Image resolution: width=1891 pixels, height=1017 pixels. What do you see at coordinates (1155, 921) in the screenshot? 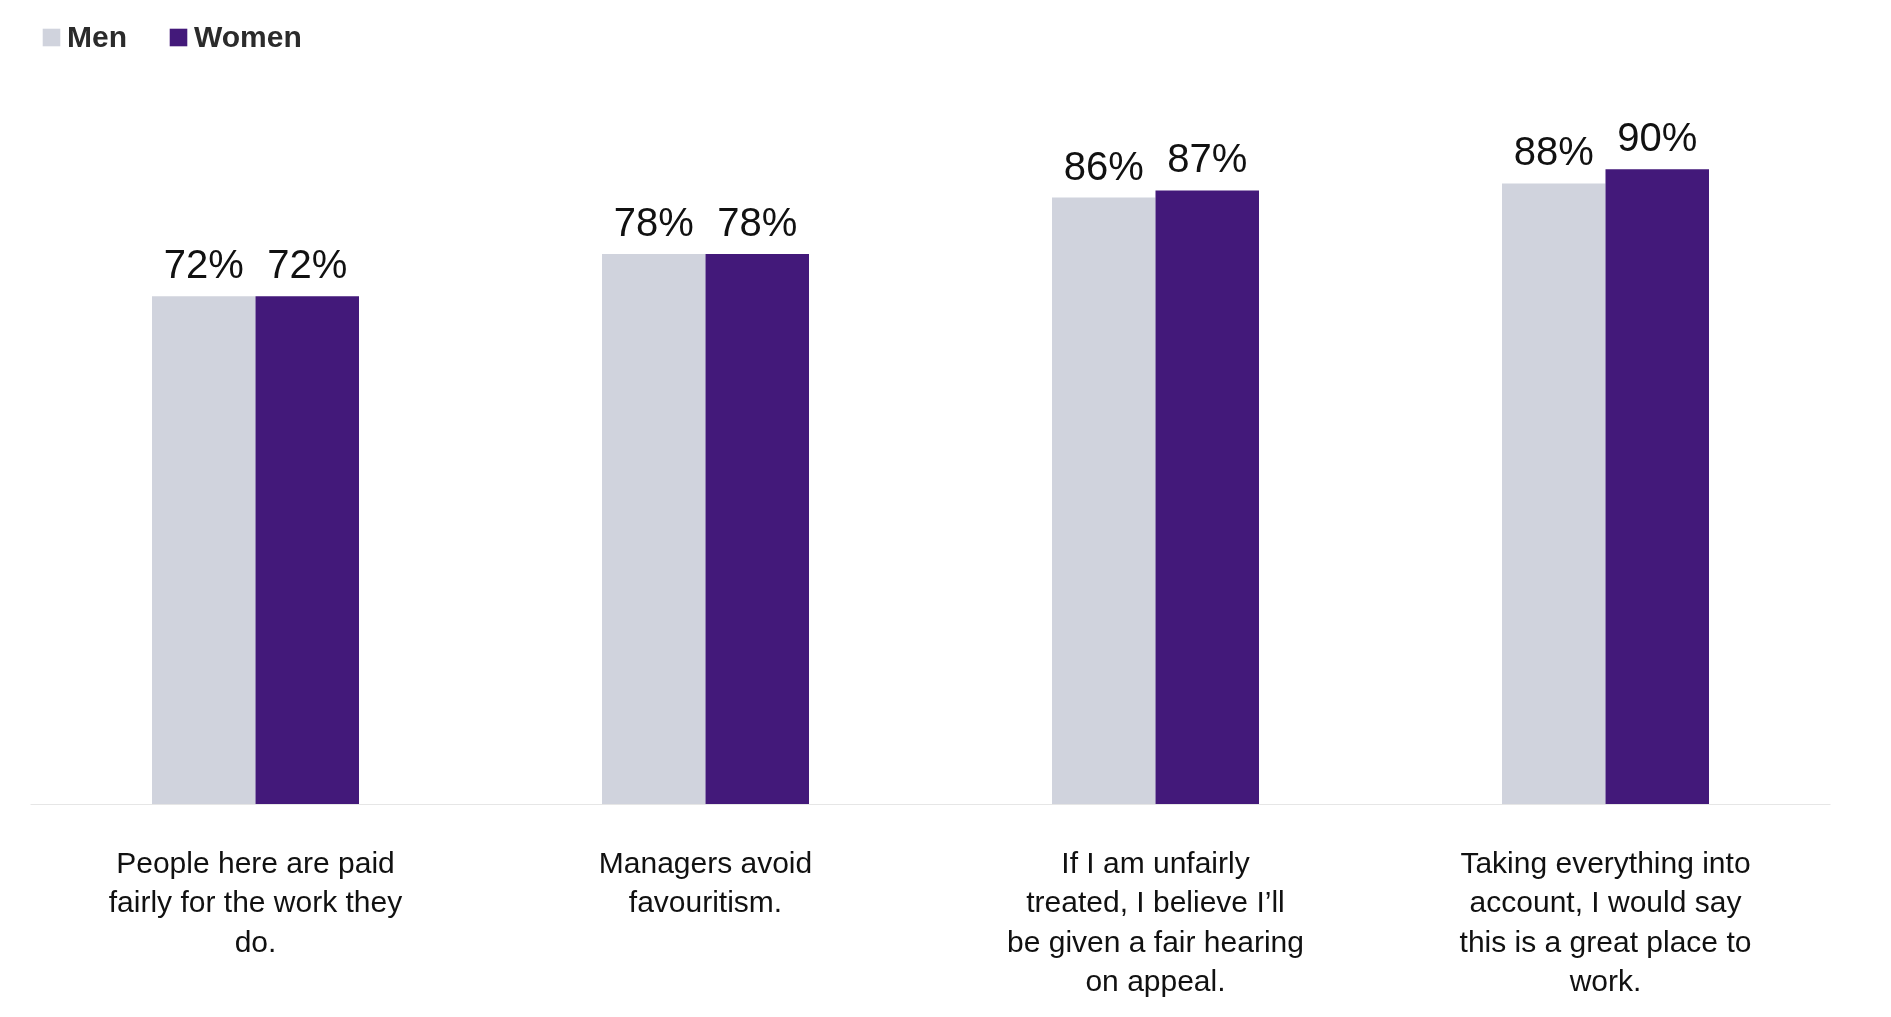
I see `x-tick-label: If I am unfairly treated, I believe I’ll be given a fair hearing on appeal.` at bounding box center [1155, 921].